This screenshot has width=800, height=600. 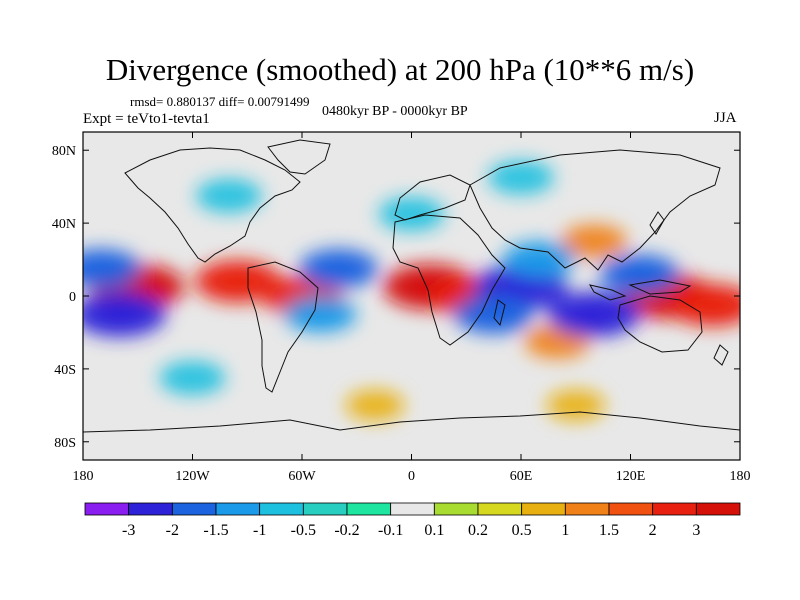 I want to click on lon-tick-label: 60E, so click(x=521, y=476).